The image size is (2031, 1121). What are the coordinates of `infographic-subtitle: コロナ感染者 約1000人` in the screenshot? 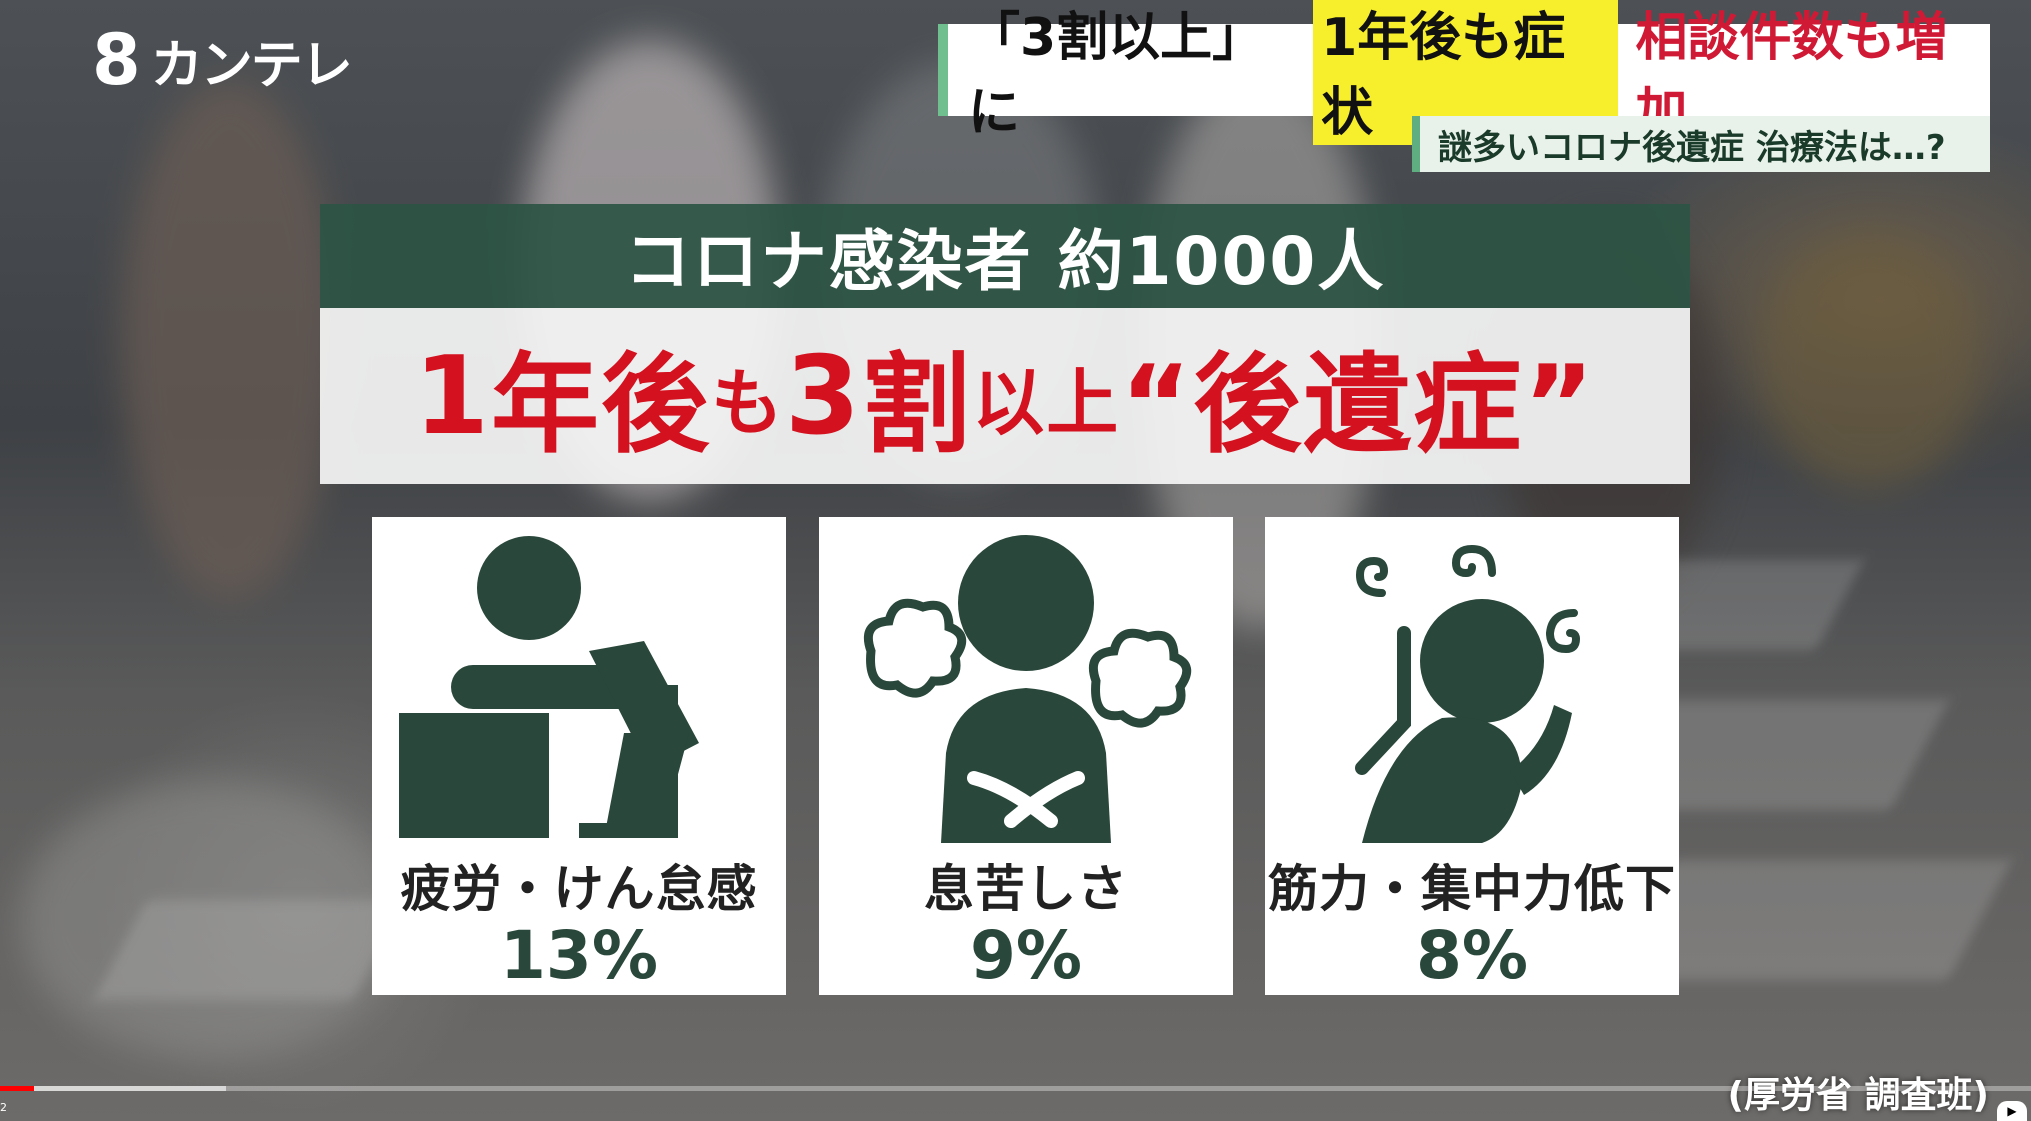 It's located at (1005, 256).